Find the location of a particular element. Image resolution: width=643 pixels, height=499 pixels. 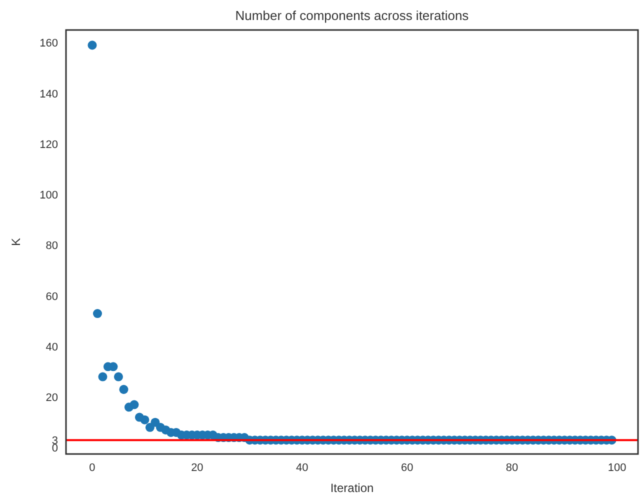

y-axis-title: K is located at coordinates (16, 242).